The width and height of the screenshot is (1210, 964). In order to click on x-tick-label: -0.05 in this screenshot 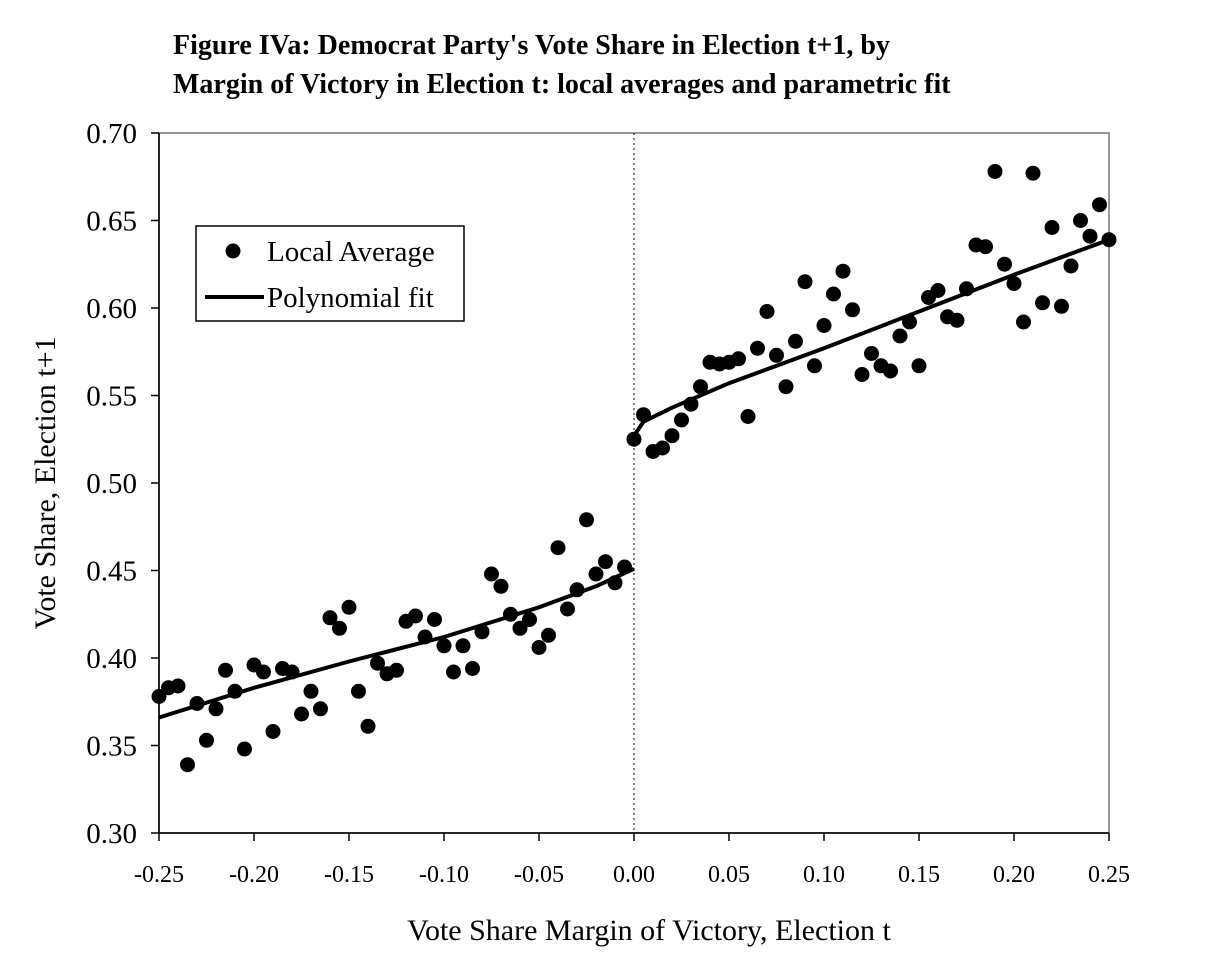, I will do `click(539, 875)`.